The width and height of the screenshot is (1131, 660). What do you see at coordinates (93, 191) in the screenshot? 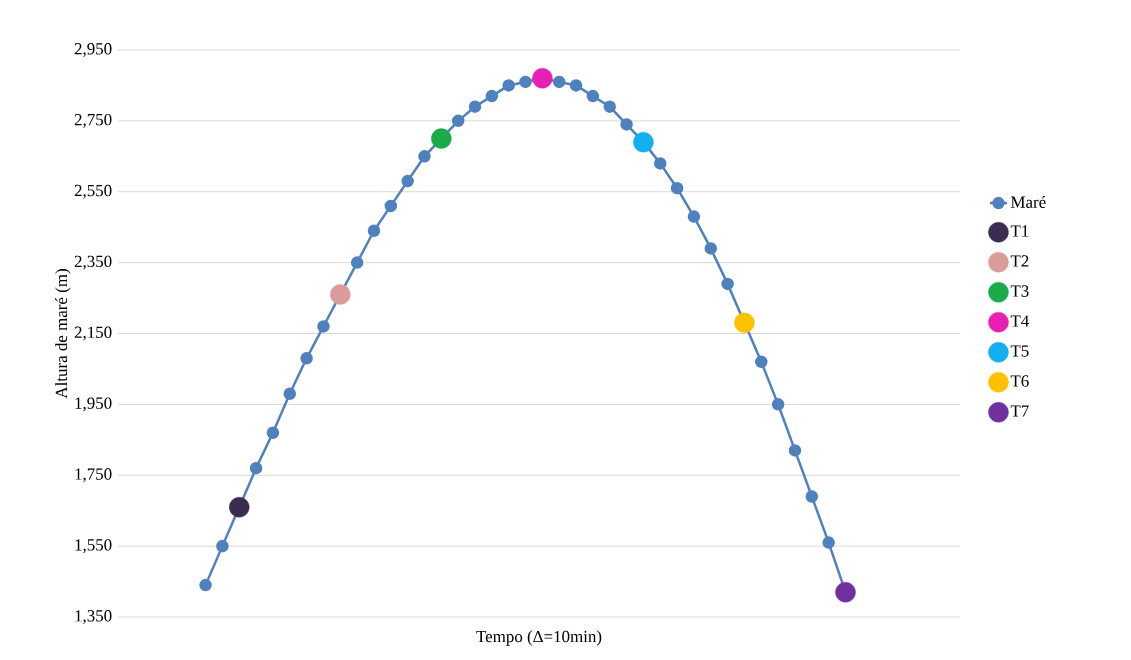
I see `y-tick-label: 2,550` at bounding box center [93, 191].